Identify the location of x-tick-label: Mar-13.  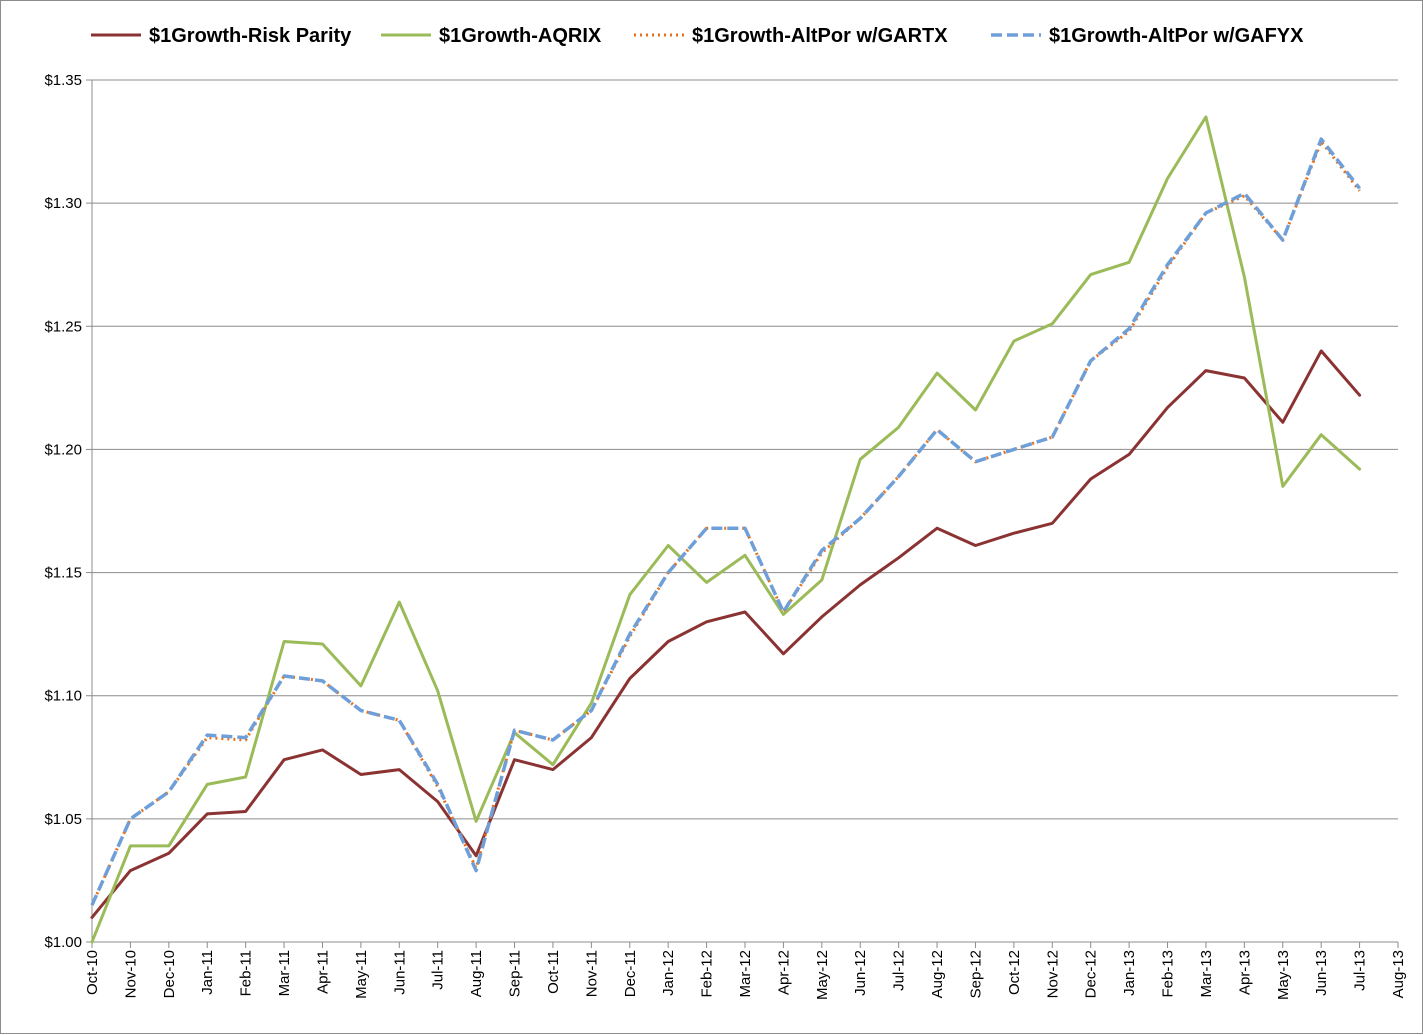
(1206, 974).